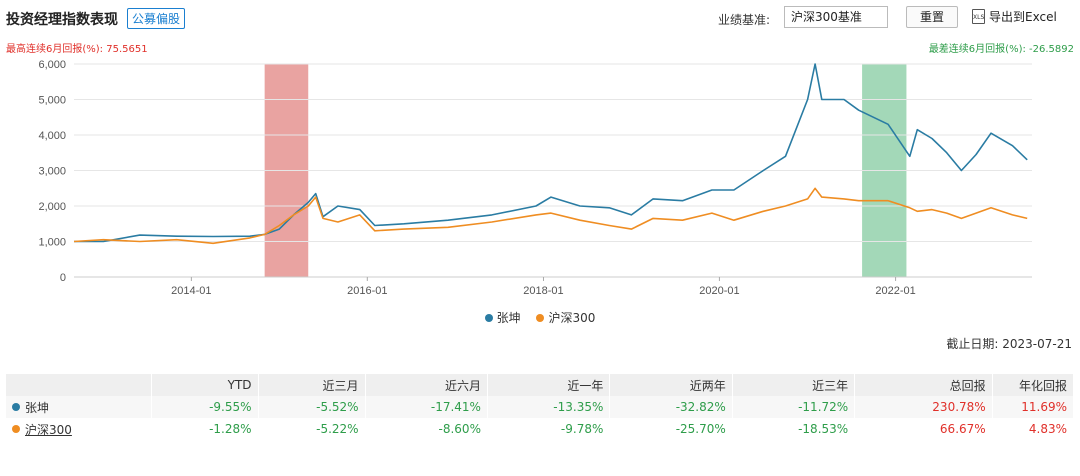 The width and height of the screenshot is (1080, 476). Describe the element at coordinates (191, 291) in the screenshot. I see `x-tick-label: 2014-01` at that location.